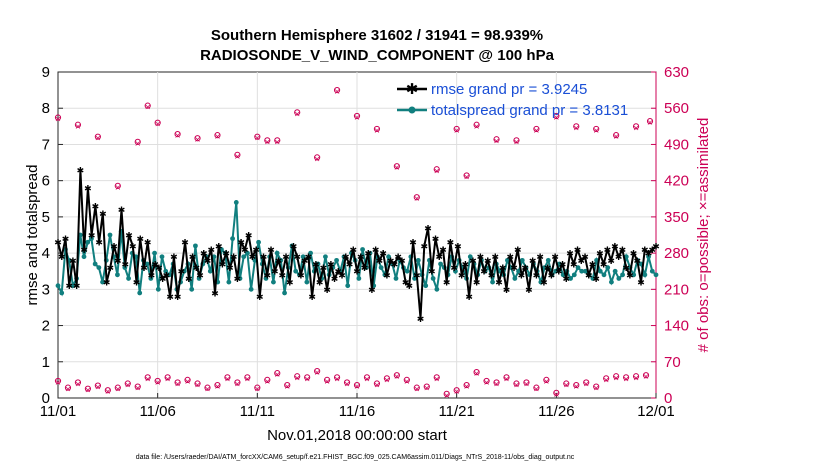 The height and width of the screenshot is (470, 830). What do you see at coordinates (456, 411) in the screenshot?
I see `x-tick-label: 11/21` at bounding box center [456, 411].